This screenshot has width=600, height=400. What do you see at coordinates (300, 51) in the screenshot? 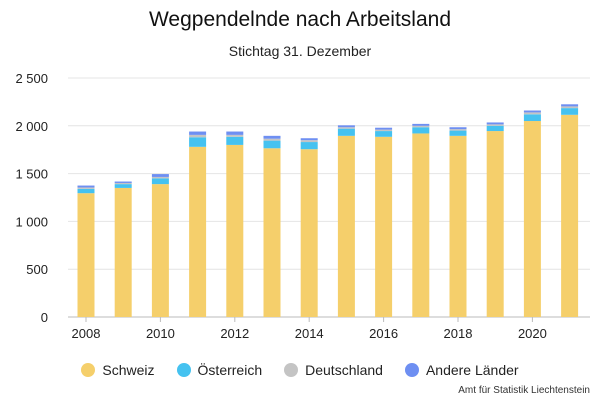
I see `chart-subtitle: Stichtag 31. Dezember` at bounding box center [300, 51].